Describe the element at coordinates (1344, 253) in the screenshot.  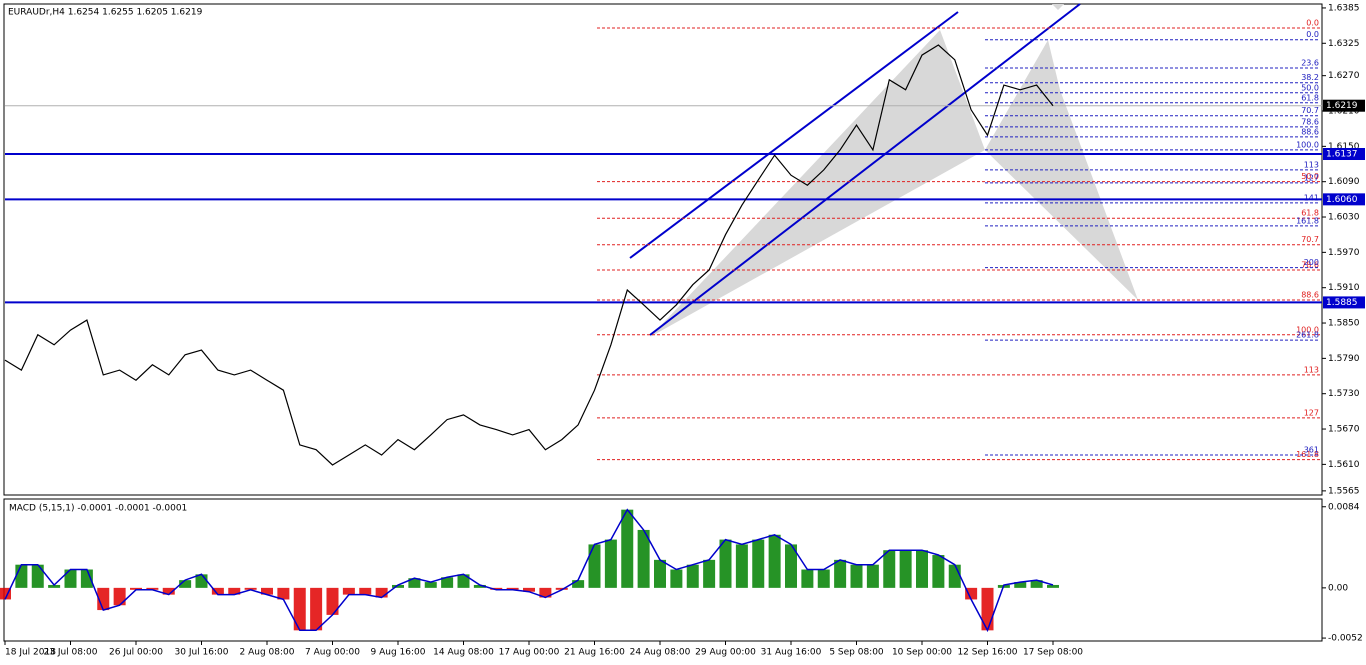
I see `y-tick-label: 1.5970` at that location.